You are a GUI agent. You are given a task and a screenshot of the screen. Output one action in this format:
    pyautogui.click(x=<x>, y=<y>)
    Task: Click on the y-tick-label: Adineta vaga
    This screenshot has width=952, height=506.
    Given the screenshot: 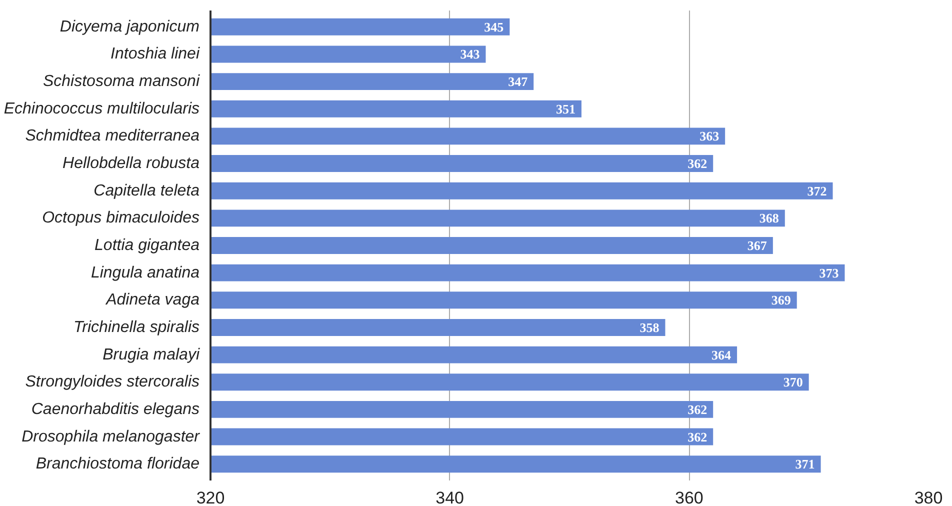 What is the action you would take?
    pyautogui.click(x=152, y=300)
    